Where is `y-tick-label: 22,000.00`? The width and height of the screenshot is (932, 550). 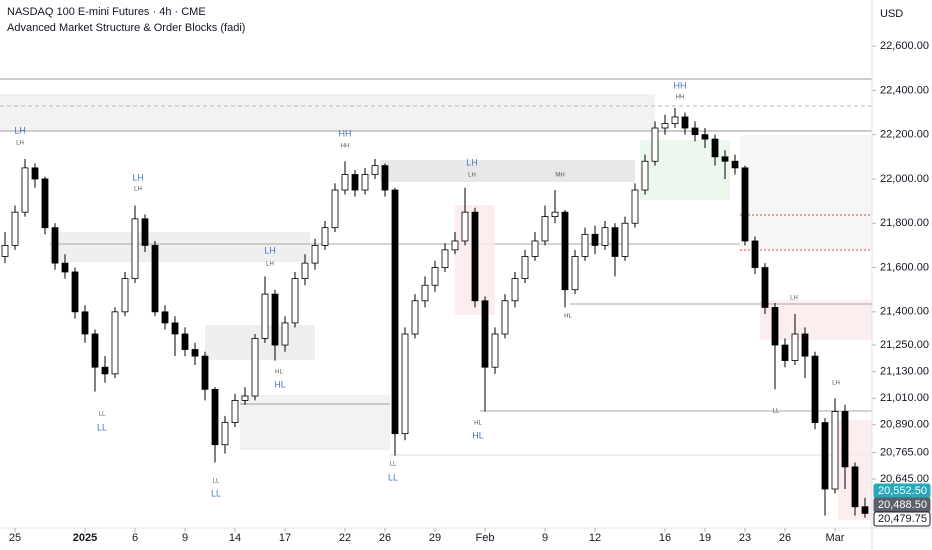 y-tick-label: 22,000.00 is located at coordinates (904, 179).